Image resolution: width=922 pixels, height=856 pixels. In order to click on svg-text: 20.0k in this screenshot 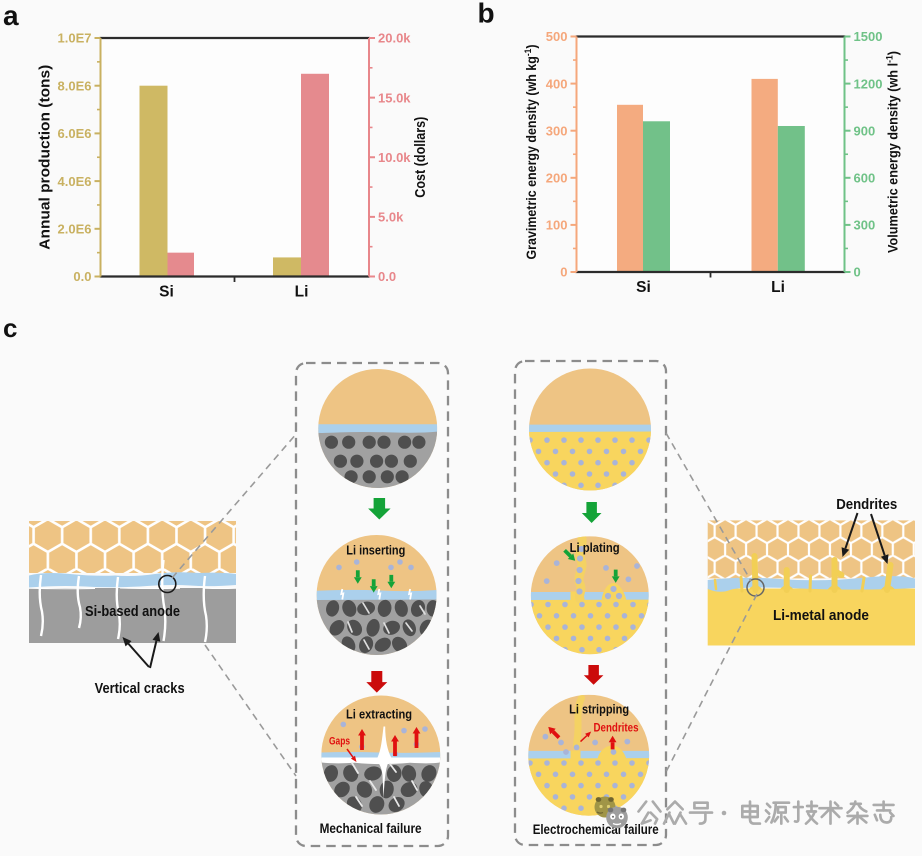, I will do `click(394, 38)`.